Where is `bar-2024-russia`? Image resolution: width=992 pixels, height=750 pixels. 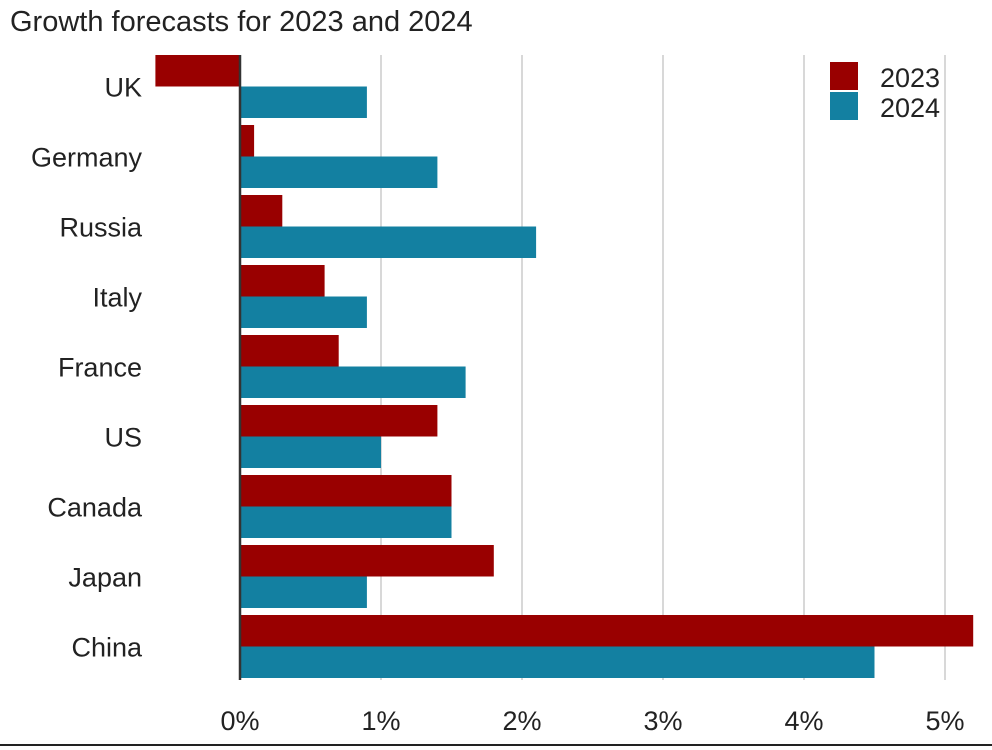
bar-2024-russia is located at coordinates (388, 242).